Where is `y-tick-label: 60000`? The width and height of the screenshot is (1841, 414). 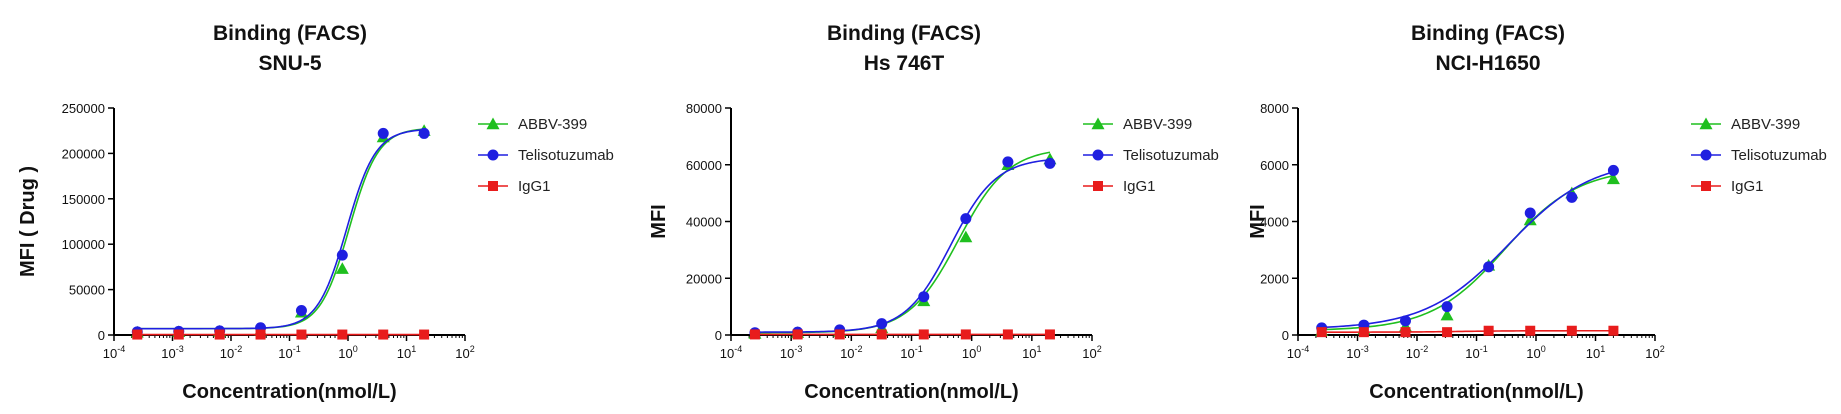 y-tick-label: 60000 is located at coordinates (704, 165).